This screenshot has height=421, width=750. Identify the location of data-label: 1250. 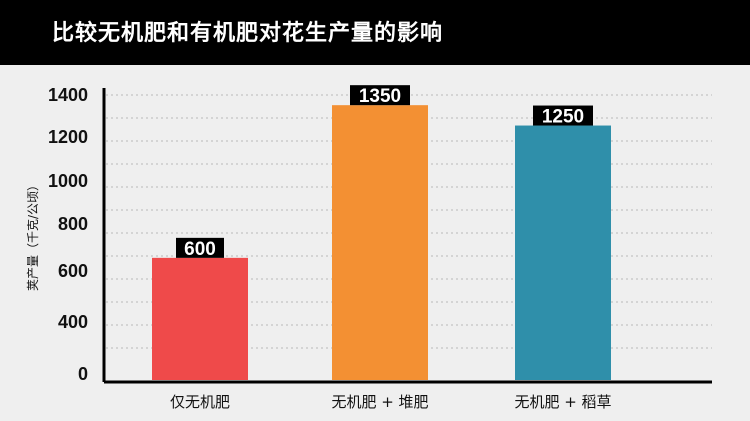
(563, 117).